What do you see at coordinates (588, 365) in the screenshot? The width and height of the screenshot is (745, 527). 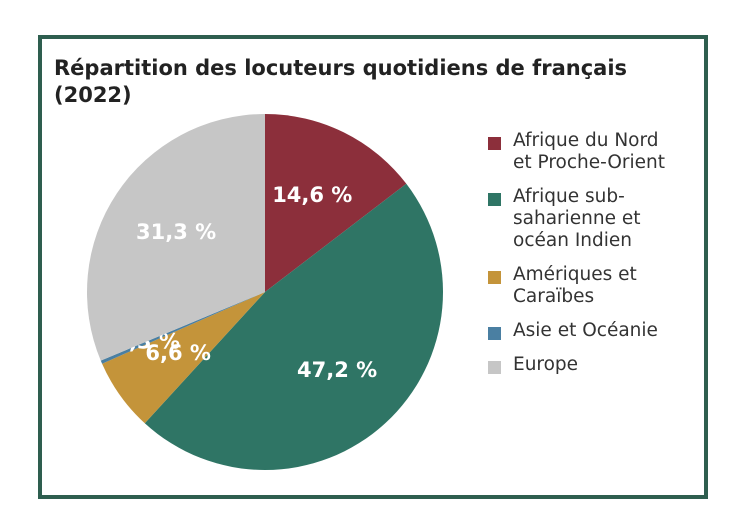 I see `legend-item: Europe` at bounding box center [588, 365].